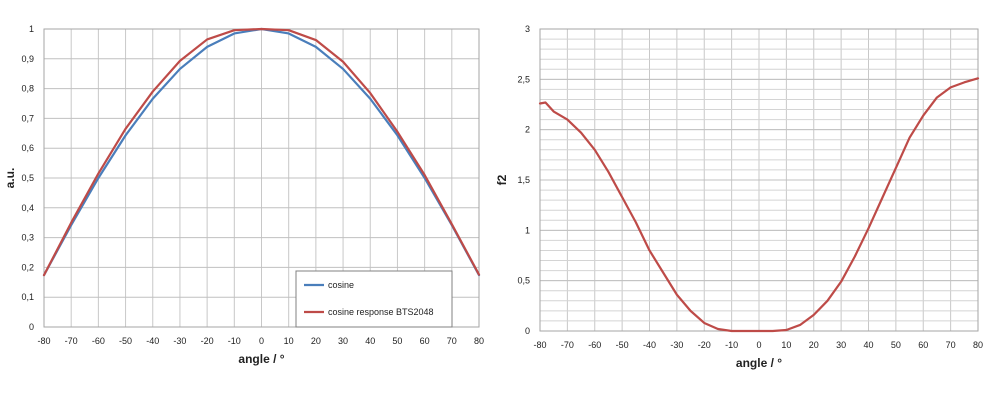  Describe the element at coordinates (527, 130) in the screenshot. I see `y-tick-label: 2` at that location.